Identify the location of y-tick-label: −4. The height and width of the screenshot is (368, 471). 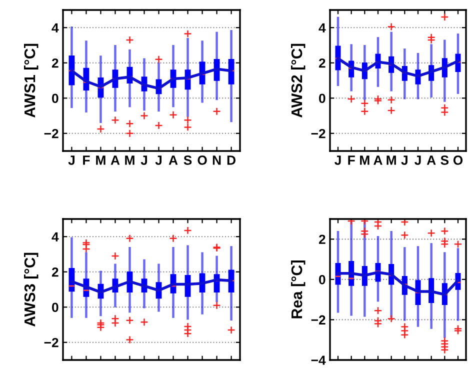
(318, 360).